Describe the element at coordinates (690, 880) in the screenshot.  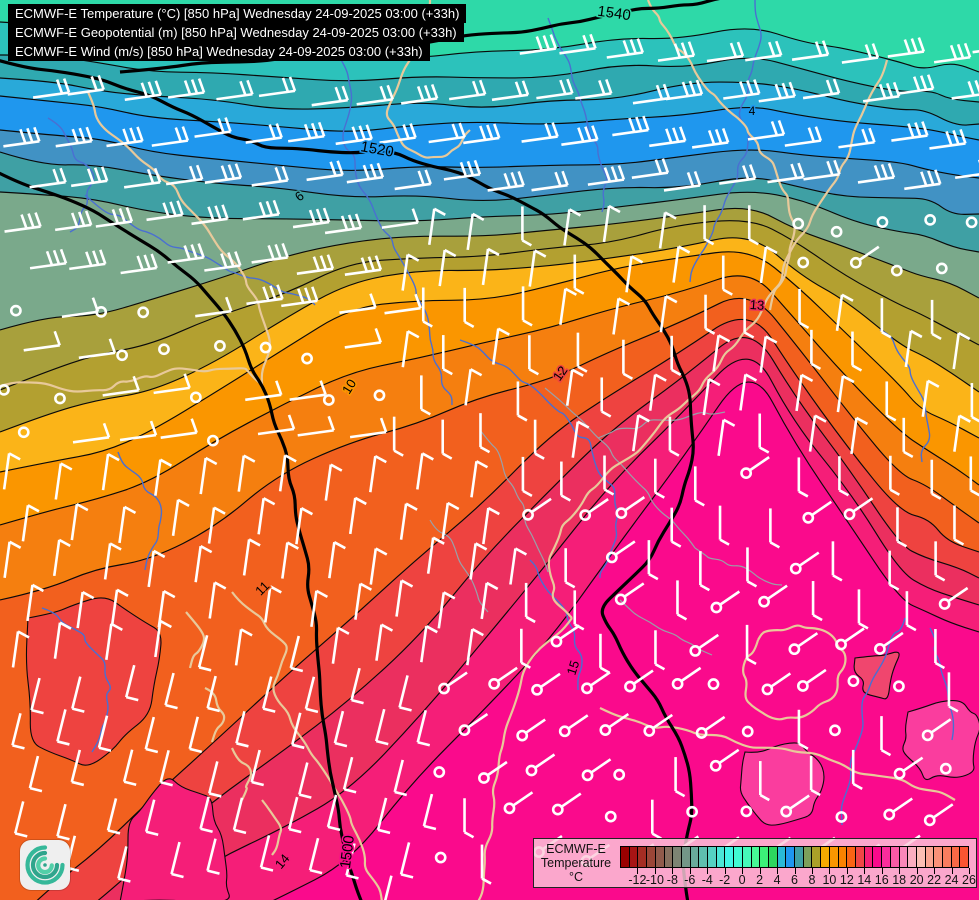
I see `legend-tick-label: -6` at that location.